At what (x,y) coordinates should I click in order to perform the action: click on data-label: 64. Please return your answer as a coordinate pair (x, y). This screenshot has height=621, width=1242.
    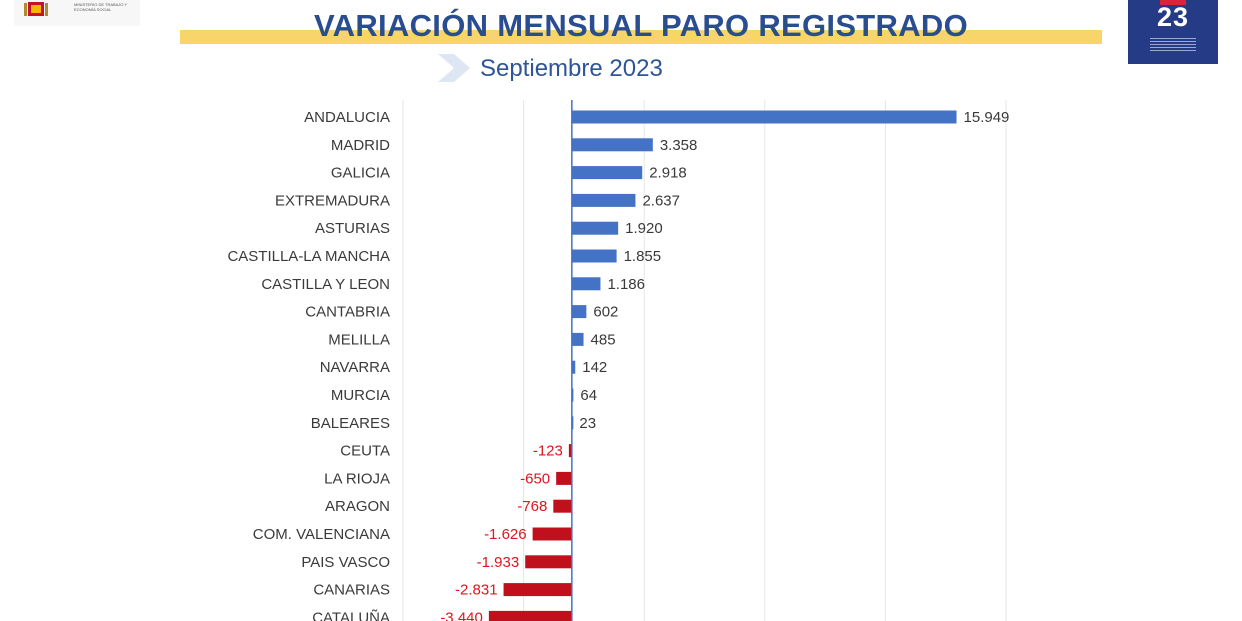
    Looking at the image, I should click on (588, 395).